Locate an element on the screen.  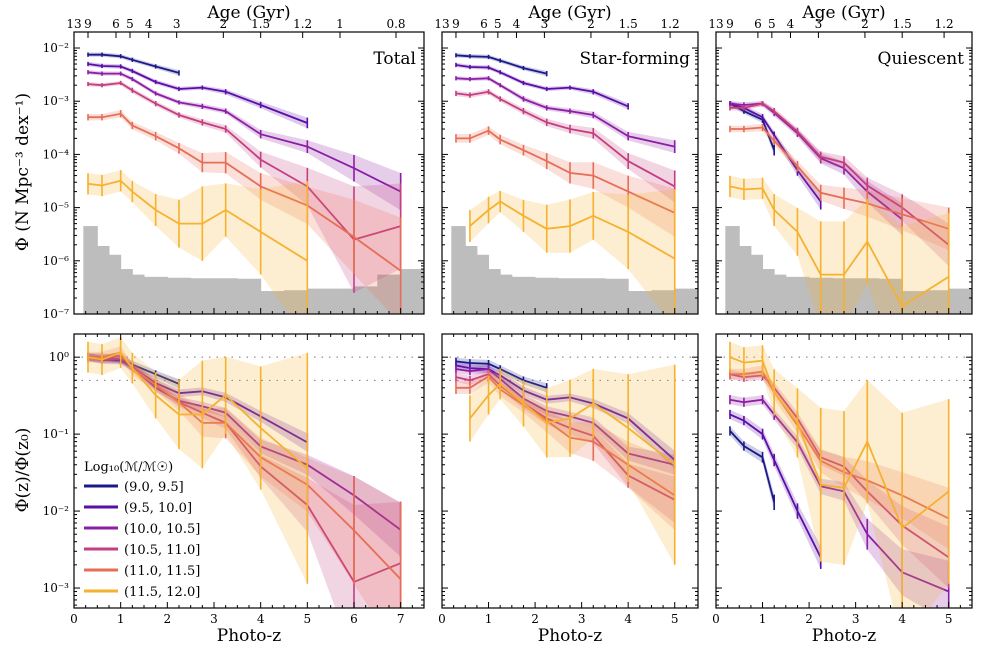
y-tick-label: 10⁻⁶ is located at coordinates (56, 261).